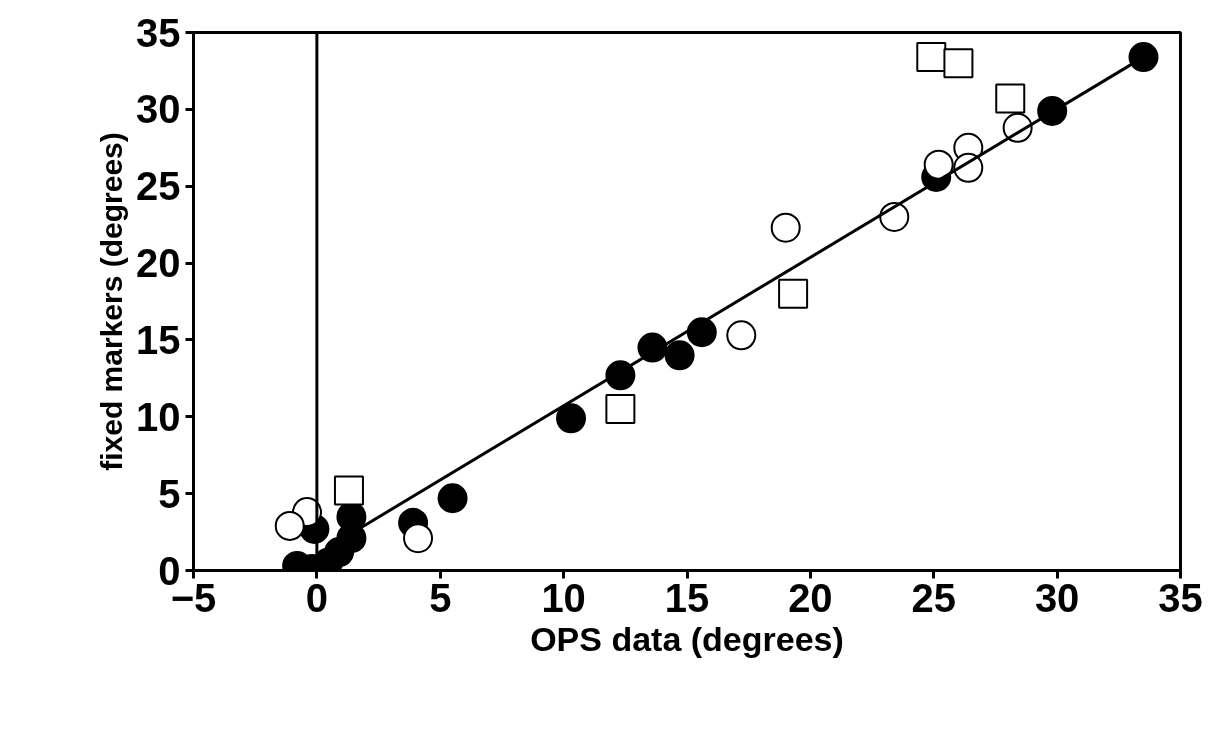 The height and width of the screenshot is (733, 1222). I want to click on y-tick-label: 35, so click(158, 32).